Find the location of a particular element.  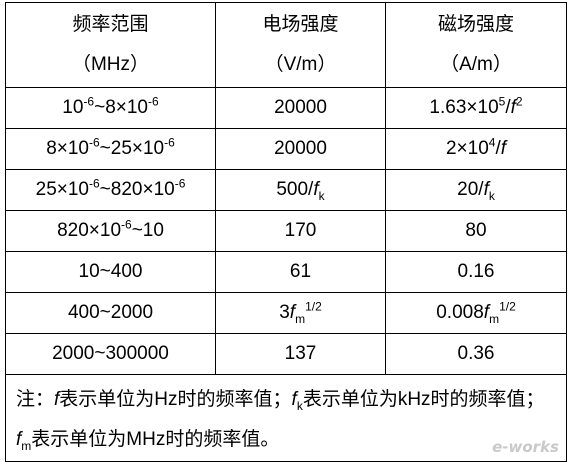

text-run: 1.63×10 is located at coordinates (464, 107).